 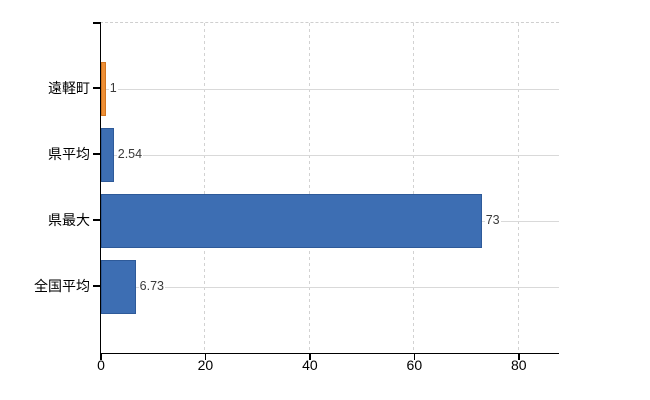 I want to click on bar-value-label: 1, so click(x=113, y=88).